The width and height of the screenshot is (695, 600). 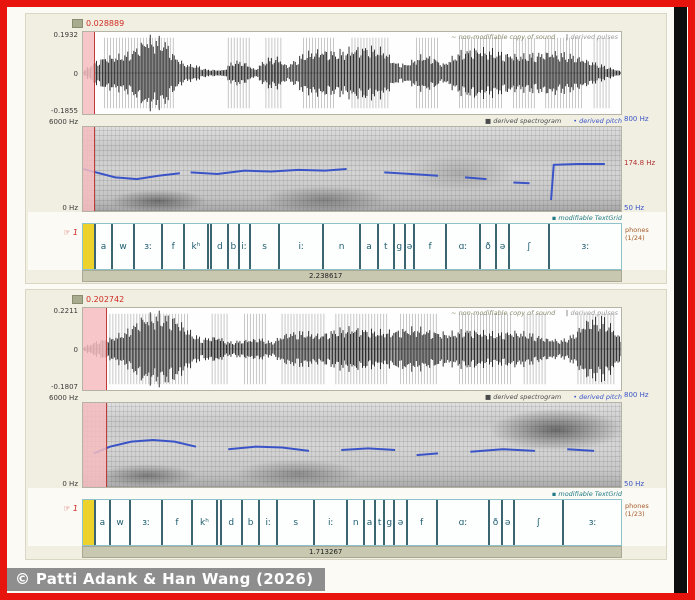 I want to click on interval-label: kʰ, so click(x=204, y=522).